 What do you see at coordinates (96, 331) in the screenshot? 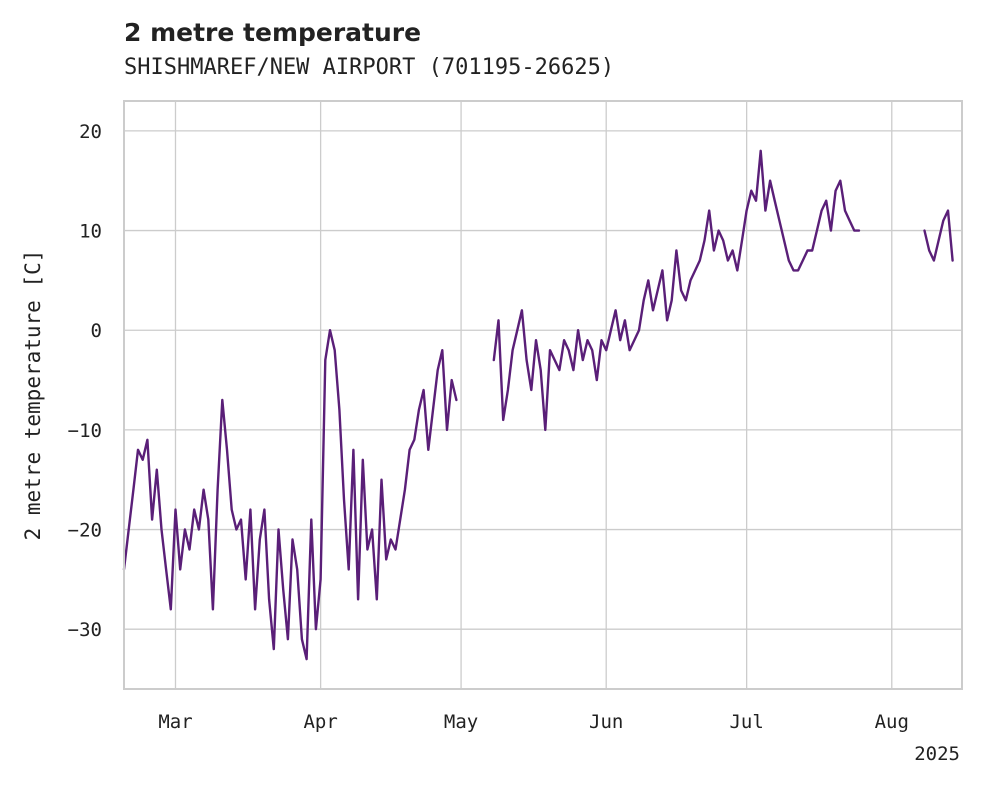
I see `y-tick-label: 0` at bounding box center [96, 331].